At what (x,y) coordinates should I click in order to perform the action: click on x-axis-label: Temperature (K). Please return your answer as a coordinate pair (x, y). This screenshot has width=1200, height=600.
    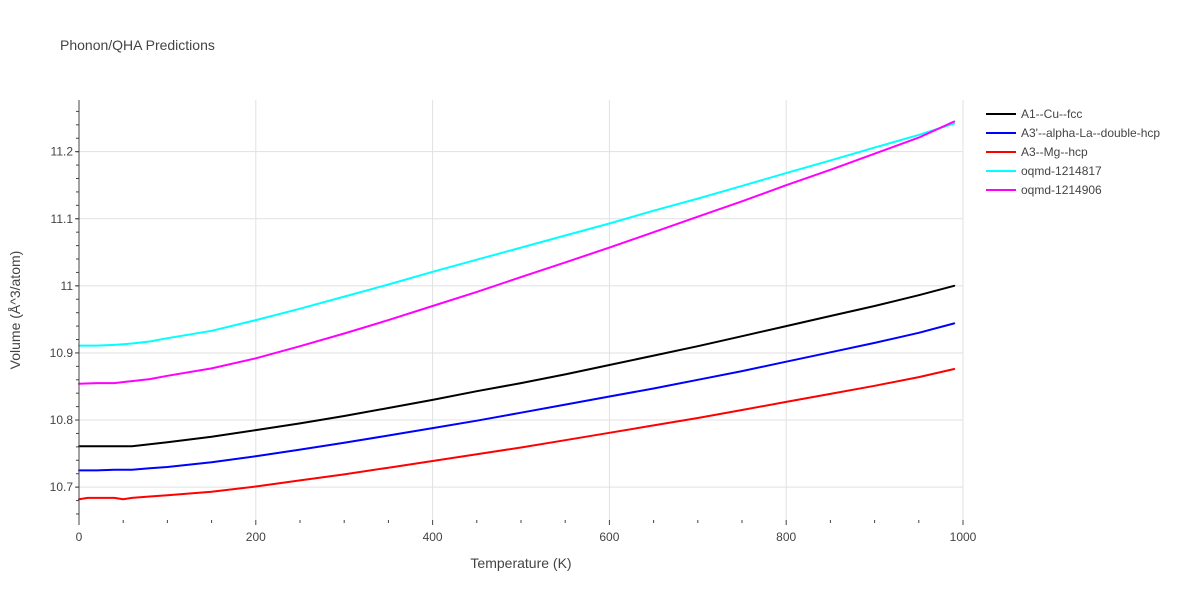
    Looking at the image, I should click on (520, 563).